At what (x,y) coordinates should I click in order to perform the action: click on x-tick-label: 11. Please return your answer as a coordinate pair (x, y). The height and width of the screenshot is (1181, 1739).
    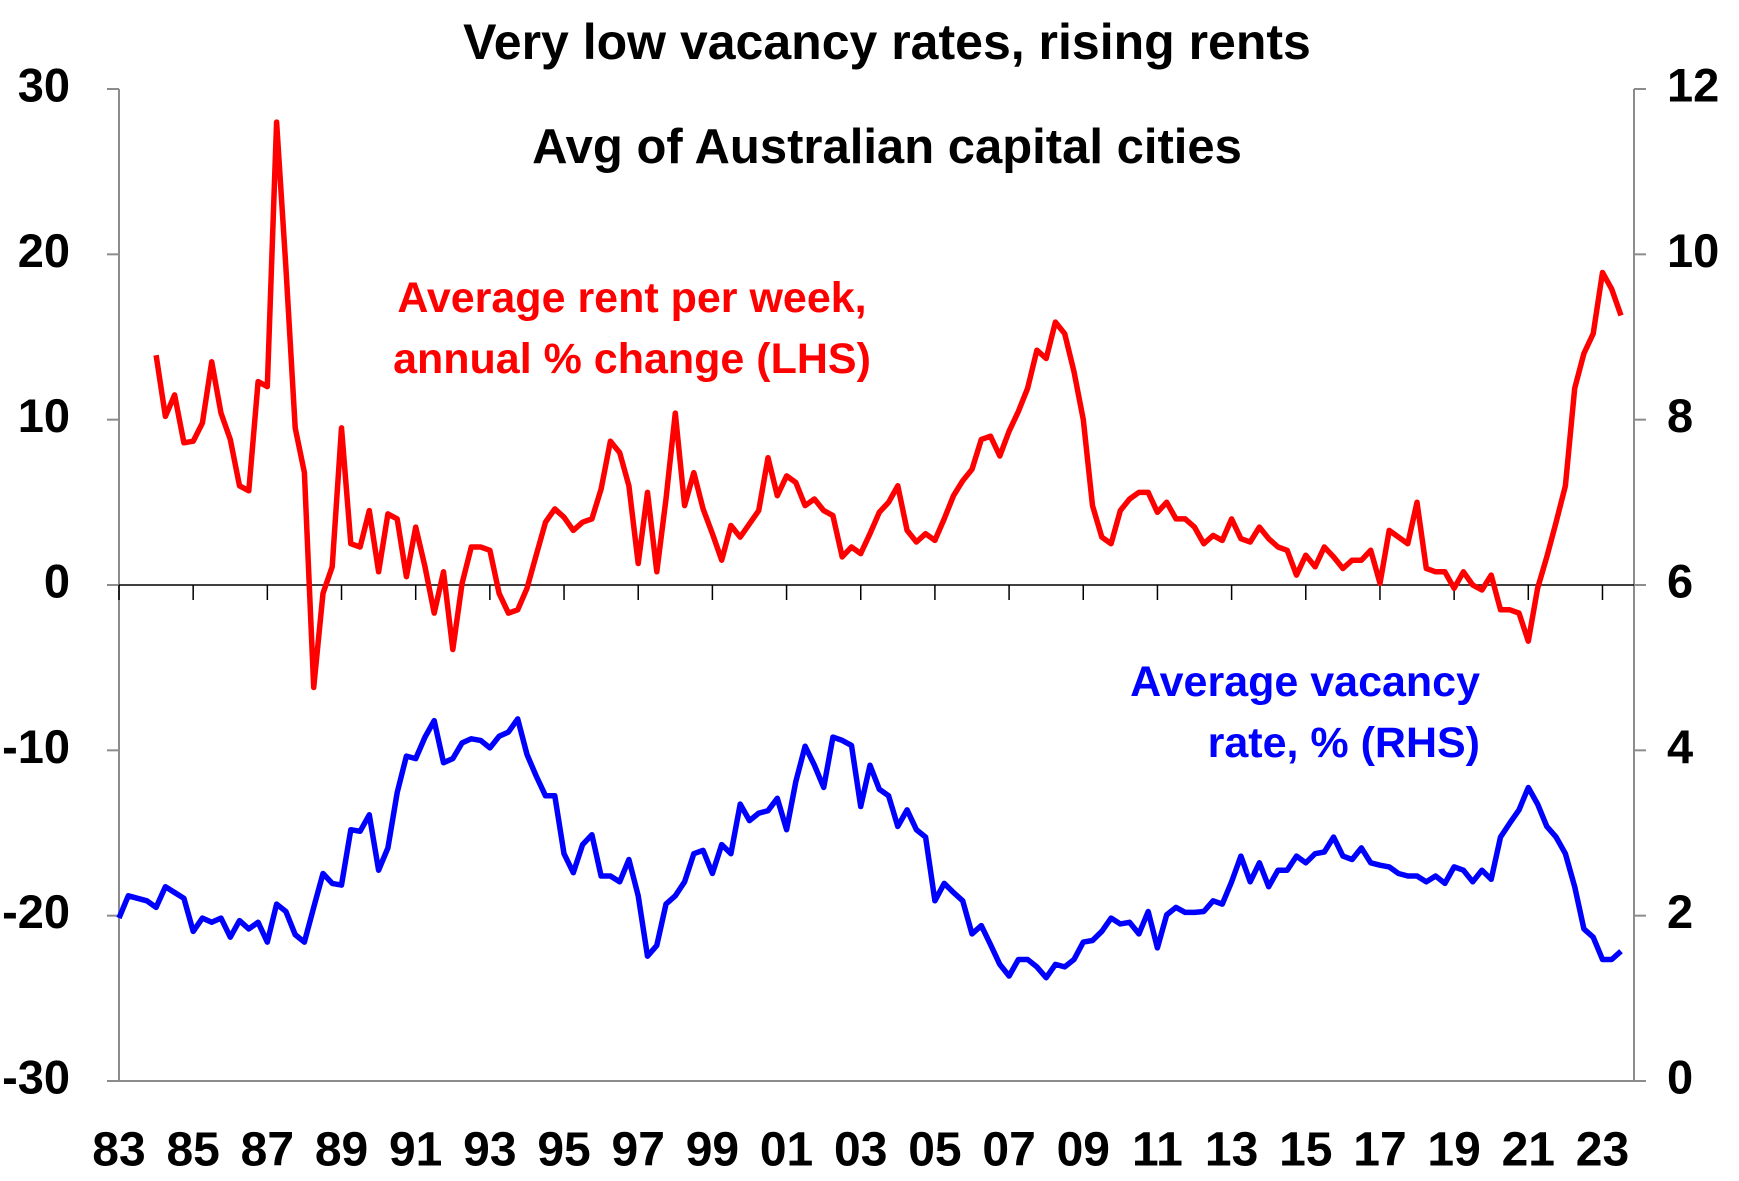
    Looking at the image, I should click on (1157, 1150).